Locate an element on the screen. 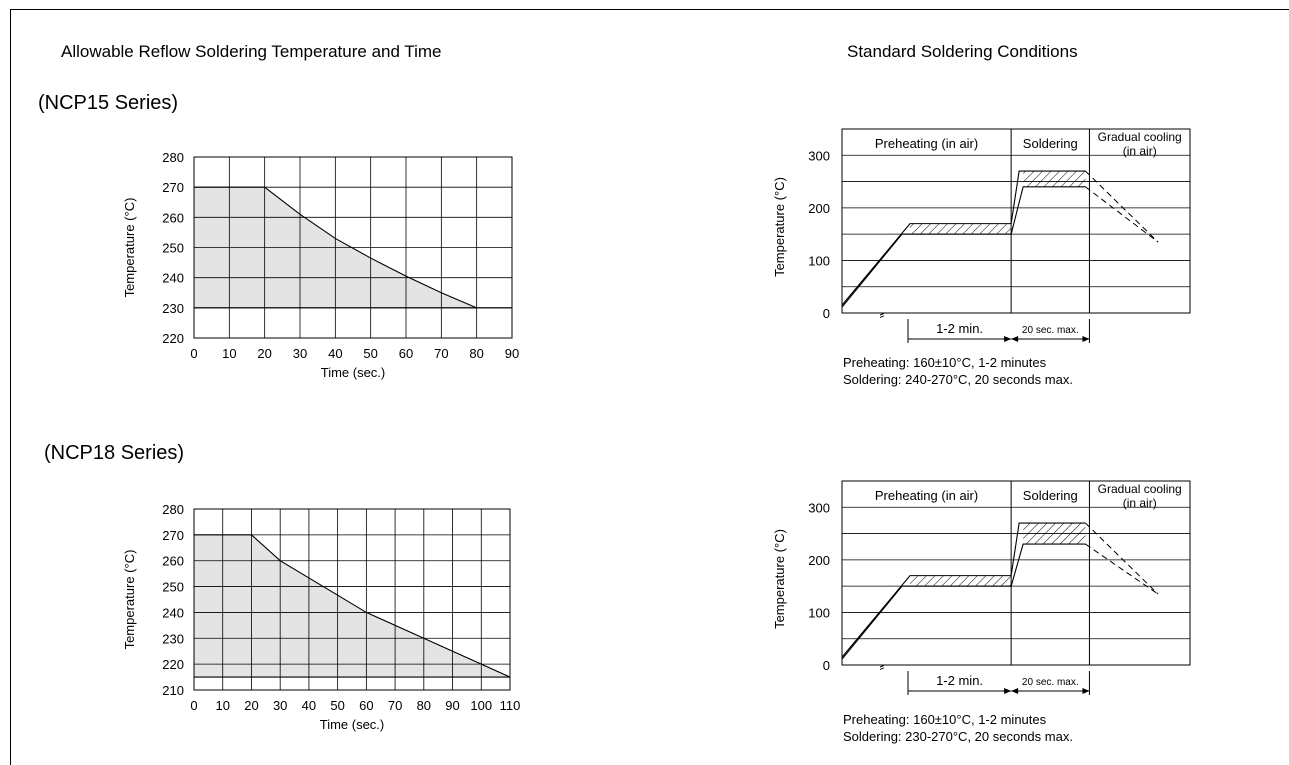 This screenshot has height=765, width=1289. soldering-diagram-1-dim-label-solder: 20 sec. max. is located at coordinates (1050, 330).